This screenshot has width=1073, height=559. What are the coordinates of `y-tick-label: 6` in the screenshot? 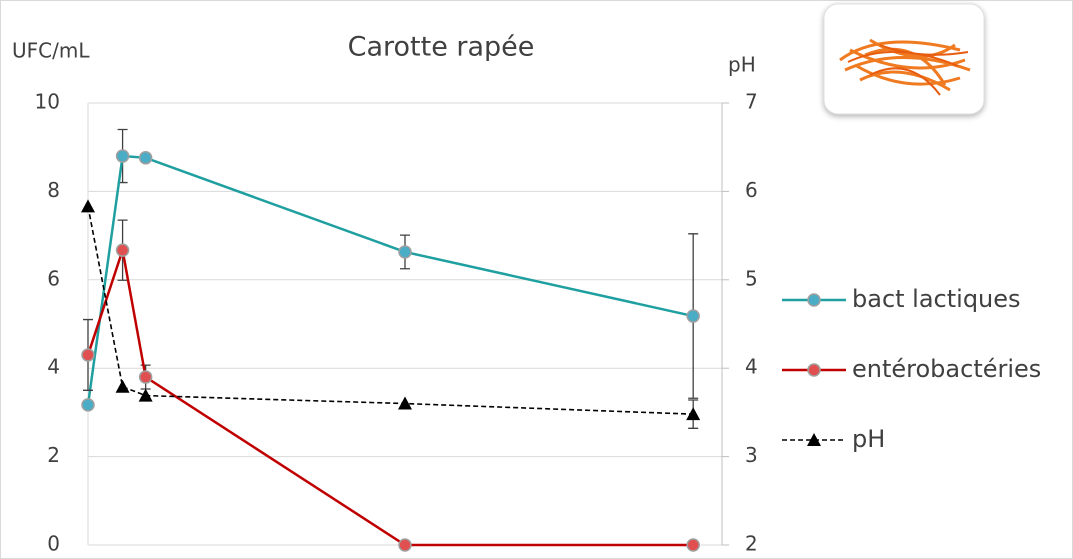 It's located at (53, 278).